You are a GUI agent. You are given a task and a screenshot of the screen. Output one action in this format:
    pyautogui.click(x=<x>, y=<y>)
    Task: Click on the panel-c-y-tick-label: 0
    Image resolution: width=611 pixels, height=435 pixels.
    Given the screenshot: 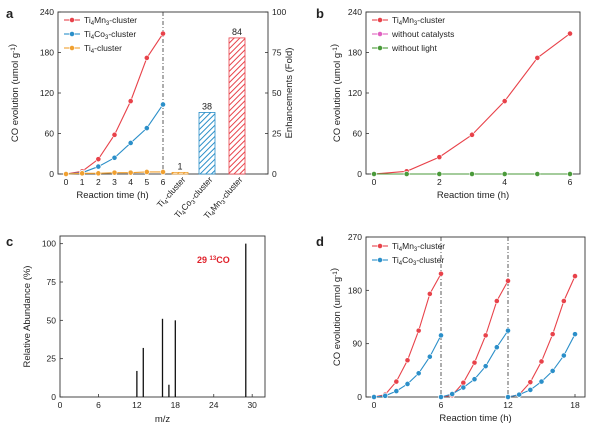 What is the action you would take?
    pyautogui.click(x=53, y=397)
    